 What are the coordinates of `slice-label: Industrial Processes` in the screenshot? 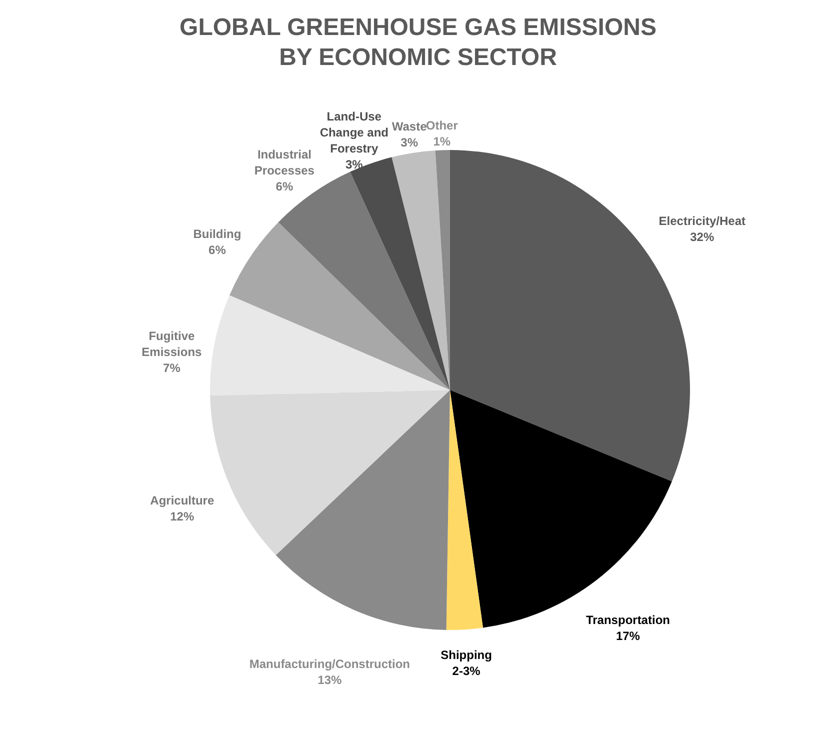 It's located at (284, 163).